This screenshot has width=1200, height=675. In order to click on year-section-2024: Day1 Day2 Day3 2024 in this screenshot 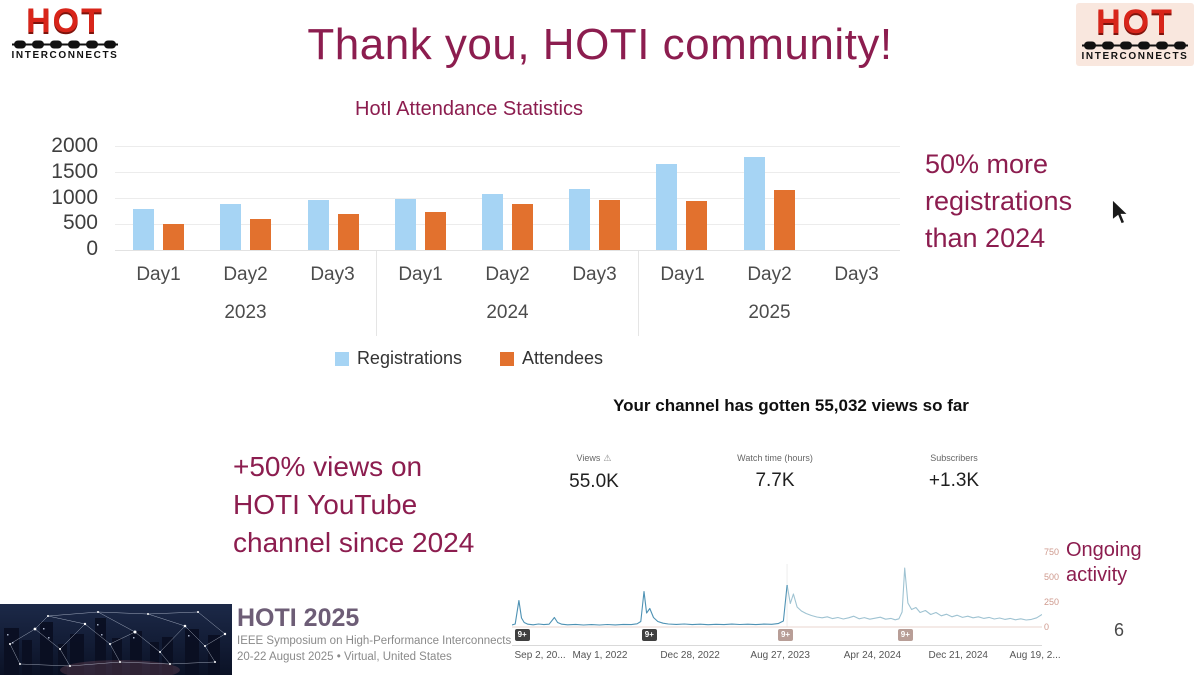, I will do `click(507, 293)`.